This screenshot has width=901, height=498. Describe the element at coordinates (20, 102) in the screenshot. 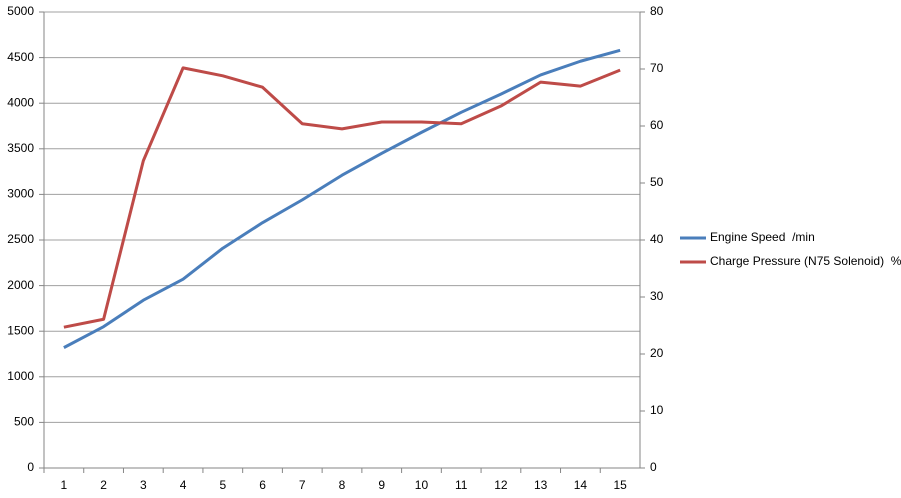

I see `y-tick-label: 4000` at that location.